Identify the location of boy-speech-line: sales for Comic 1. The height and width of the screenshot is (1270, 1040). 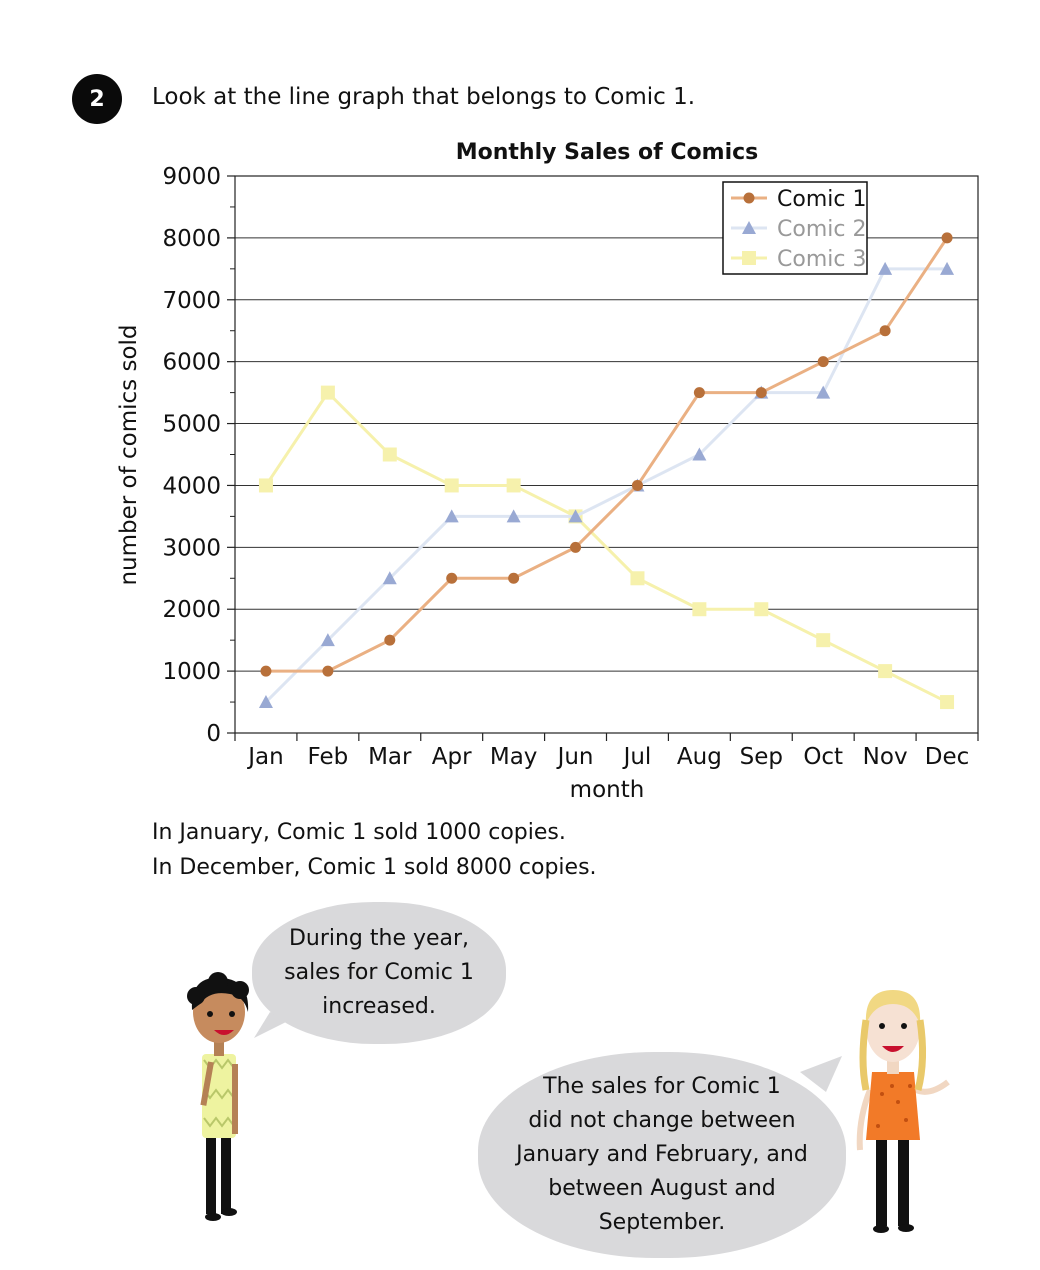
(379, 972).